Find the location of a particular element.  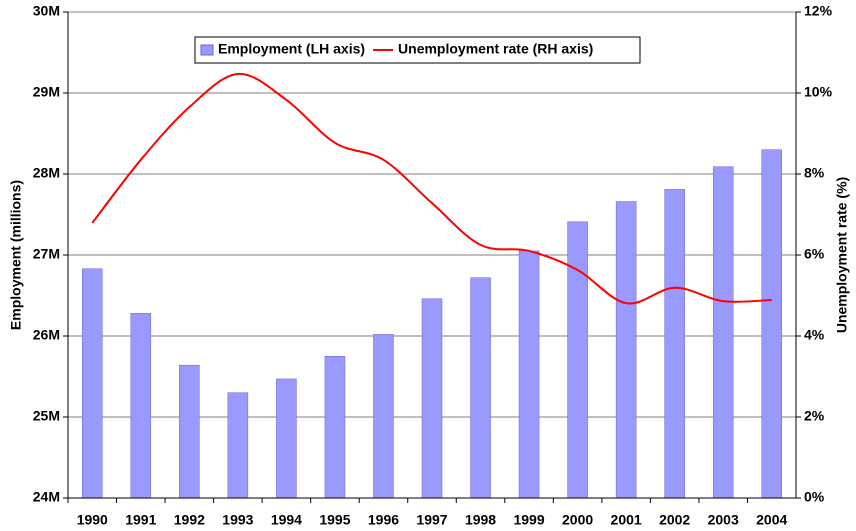

y-tick-label: 27M is located at coordinates (46, 254).